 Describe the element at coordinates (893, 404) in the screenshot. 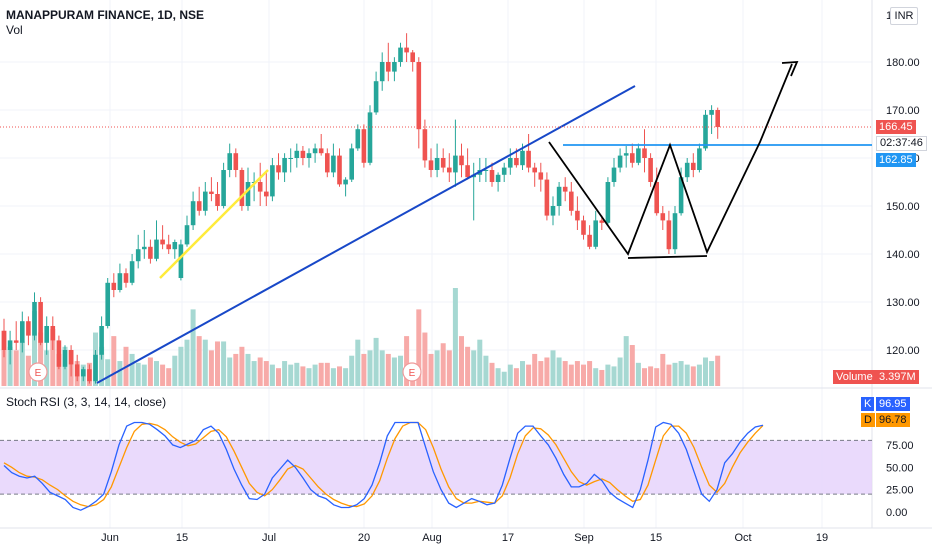

I see `k-value-tag: 96.95` at that location.